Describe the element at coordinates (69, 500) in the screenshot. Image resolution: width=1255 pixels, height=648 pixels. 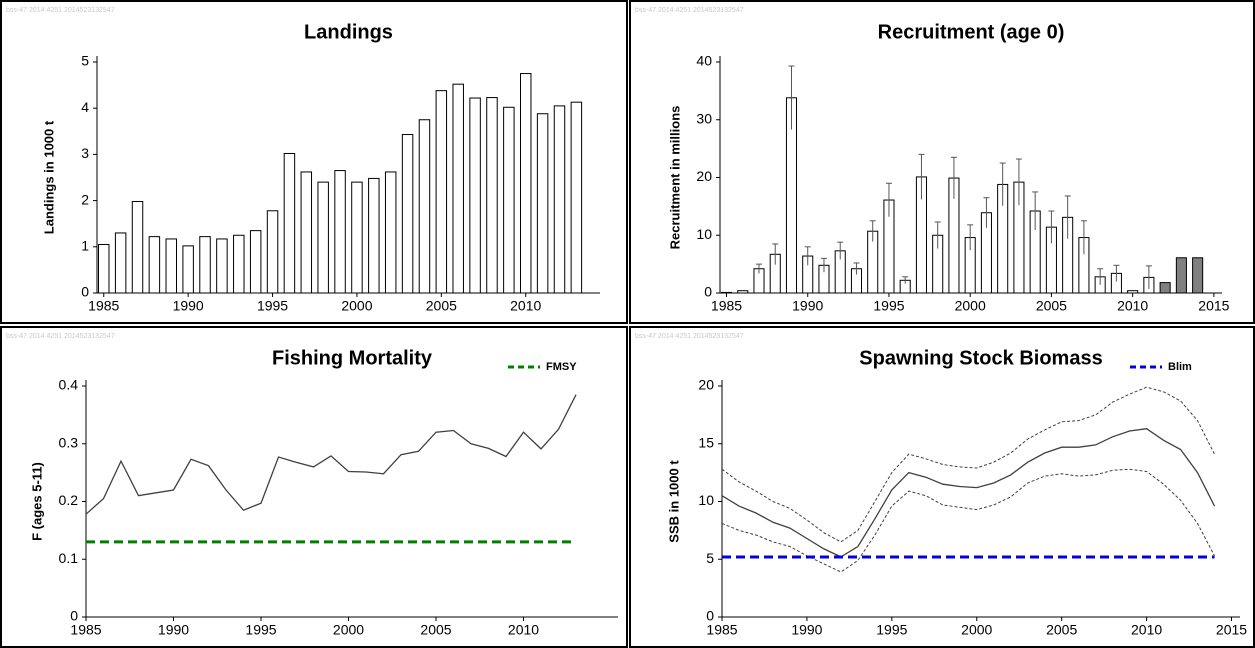
I see `y-tick-label: 0.2` at that location.